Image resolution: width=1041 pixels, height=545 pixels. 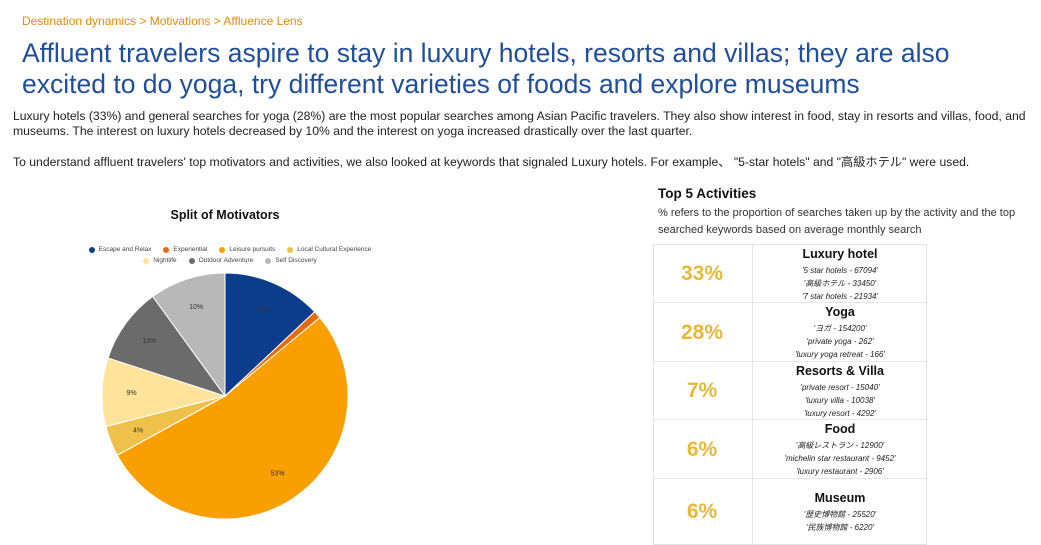 I want to click on legend-item: Self Discovery, so click(x=291, y=260).